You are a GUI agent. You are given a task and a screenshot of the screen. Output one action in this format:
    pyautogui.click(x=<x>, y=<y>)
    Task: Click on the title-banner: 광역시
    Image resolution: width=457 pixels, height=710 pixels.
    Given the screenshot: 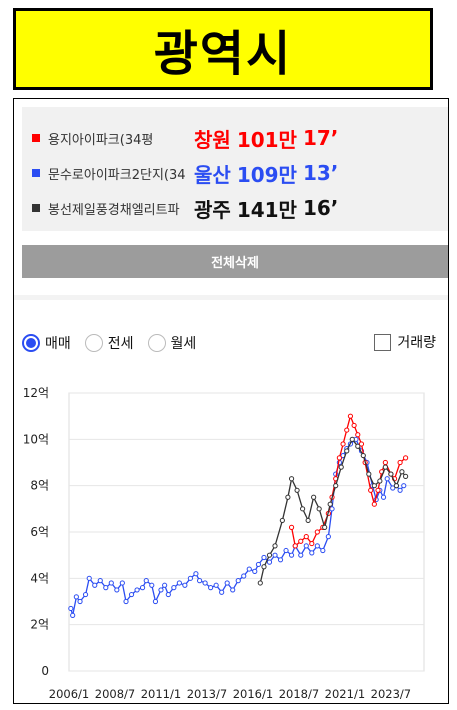 What is the action you would take?
    pyautogui.click(x=223, y=49)
    